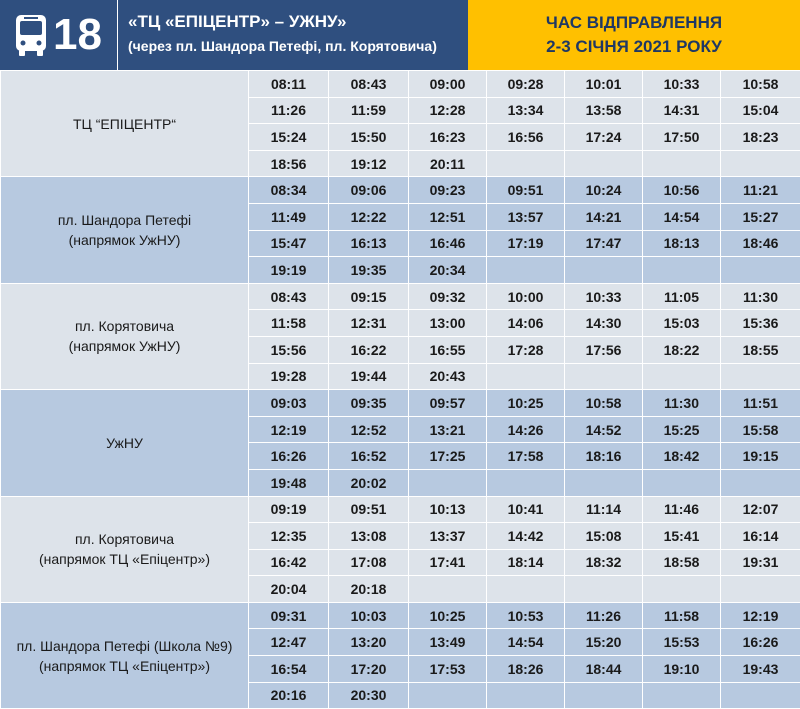  I want to click on departure-time: 15:53, so click(682, 642).